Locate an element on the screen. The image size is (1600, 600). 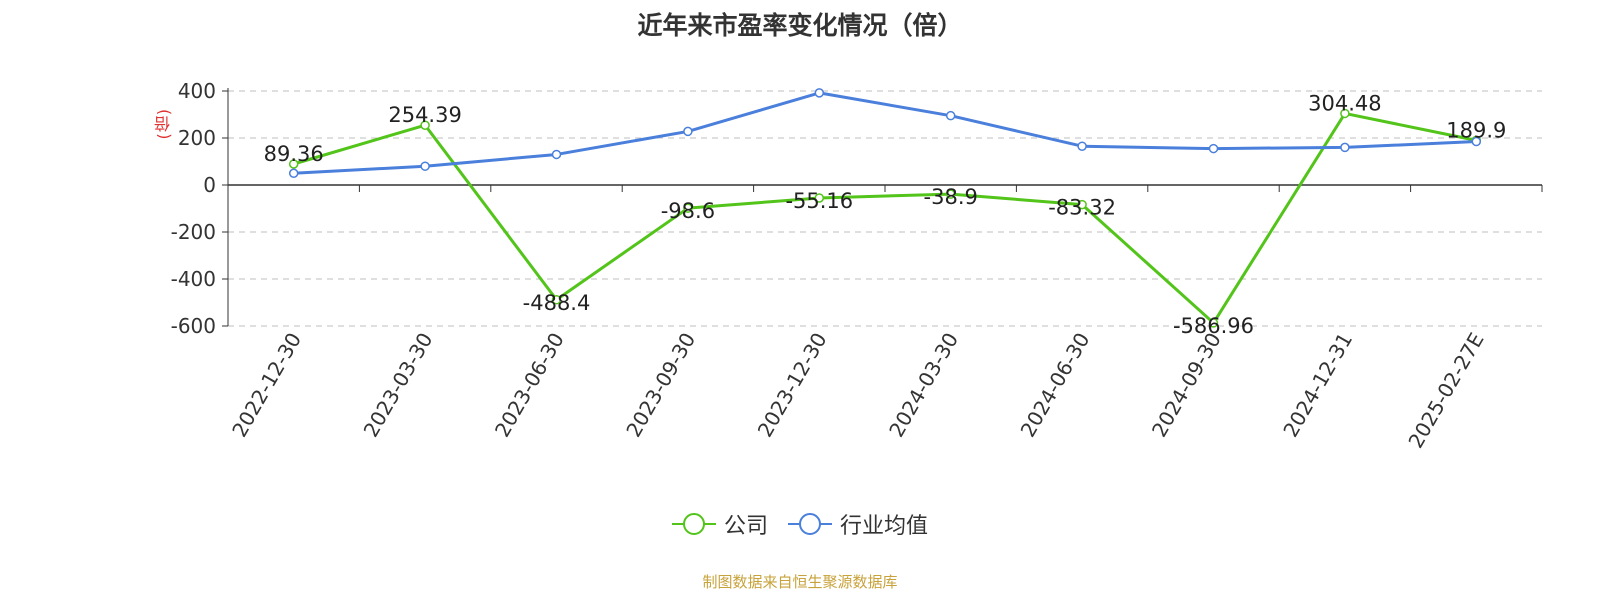
chart-title: 近年来市盈率变化情况（倍） is located at coordinates (800, 25).